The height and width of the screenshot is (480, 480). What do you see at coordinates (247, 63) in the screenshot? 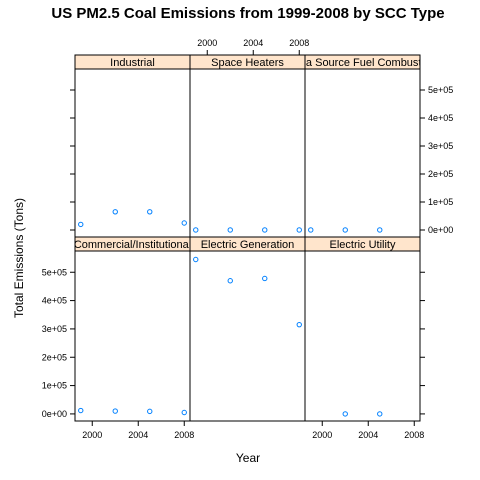
I see `strip-label: Space Heaters` at bounding box center [247, 63].